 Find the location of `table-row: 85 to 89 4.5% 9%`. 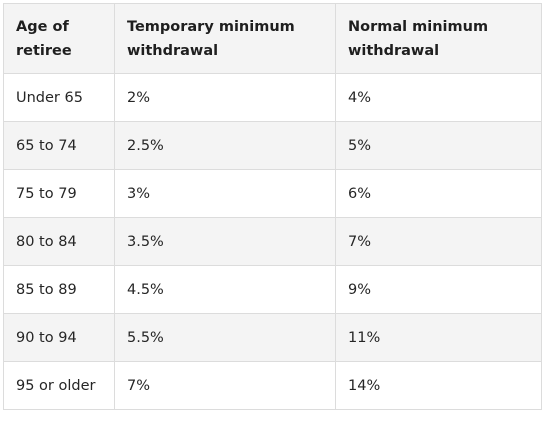

table-row: 85 to 89 4.5% 9% is located at coordinates (272, 289).